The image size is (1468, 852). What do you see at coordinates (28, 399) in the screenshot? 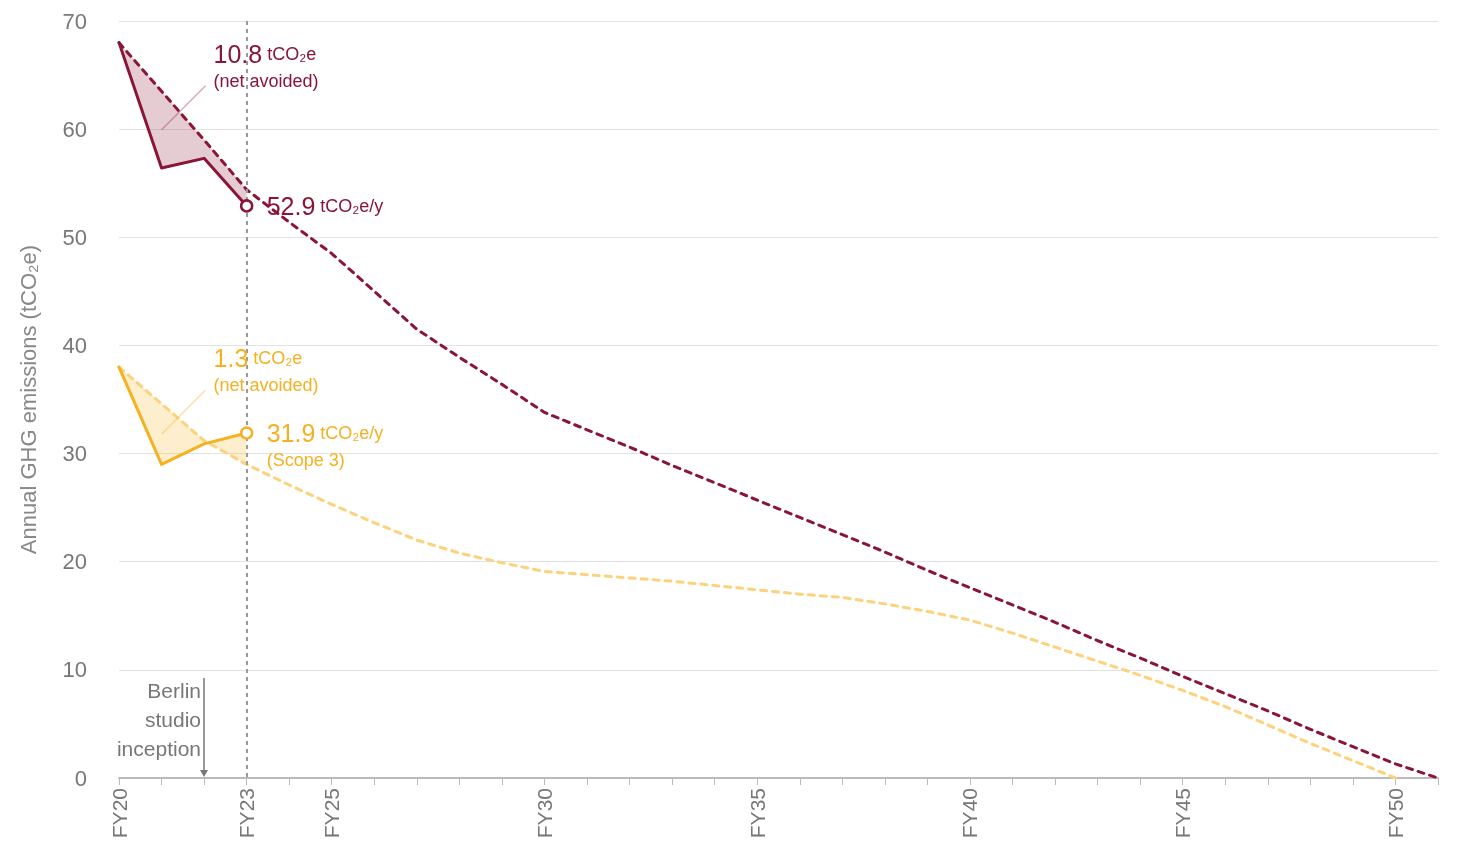
I see `y-axis-title: Annual GHG emissions (tCO₂e)` at bounding box center [28, 399].